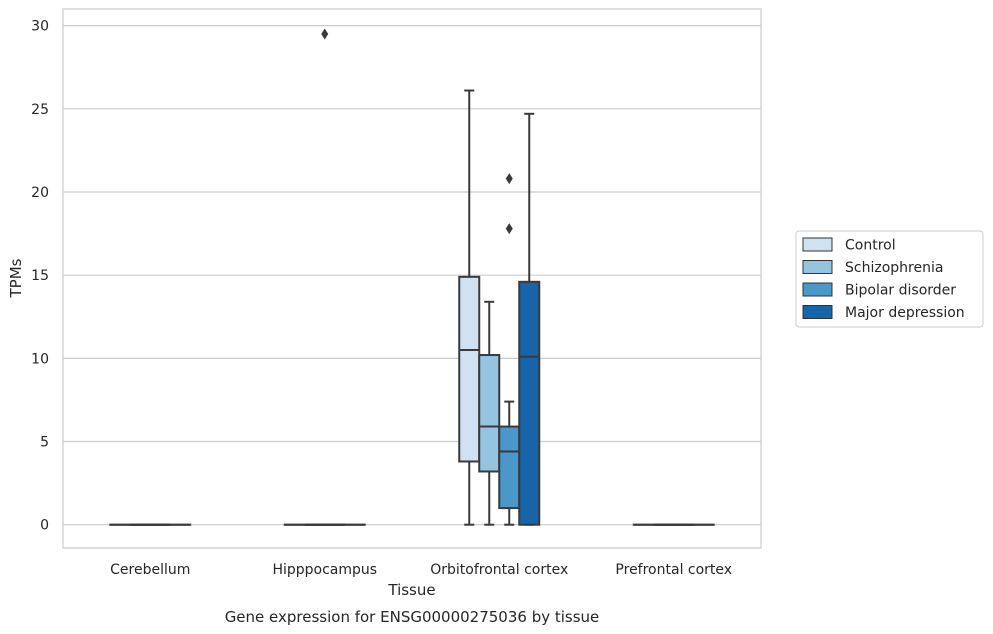 The image size is (993, 634). What do you see at coordinates (499, 570) in the screenshot?
I see `x-tick-label: Orbitofrontal cortex` at bounding box center [499, 570].